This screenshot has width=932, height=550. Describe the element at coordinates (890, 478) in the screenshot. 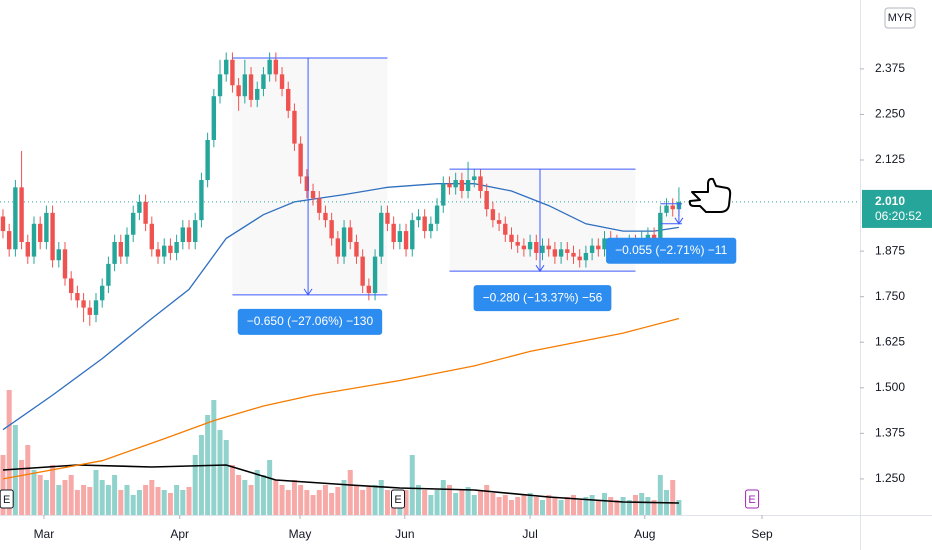

I see `y-tick-label: 1.250` at that location.